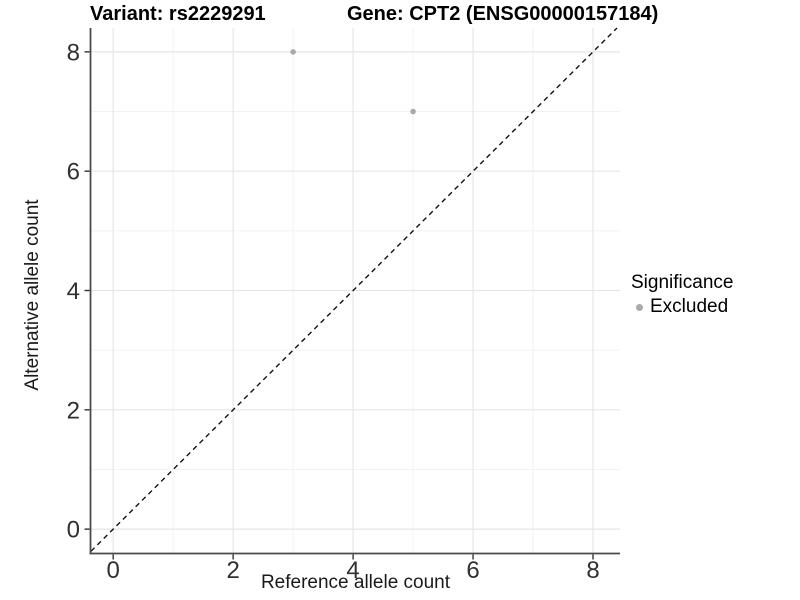 This screenshot has width=800, height=600. What do you see at coordinates (472, 570) in the screenshot?
I see `x-tick-label: 6` at bounding box center [472, 570].